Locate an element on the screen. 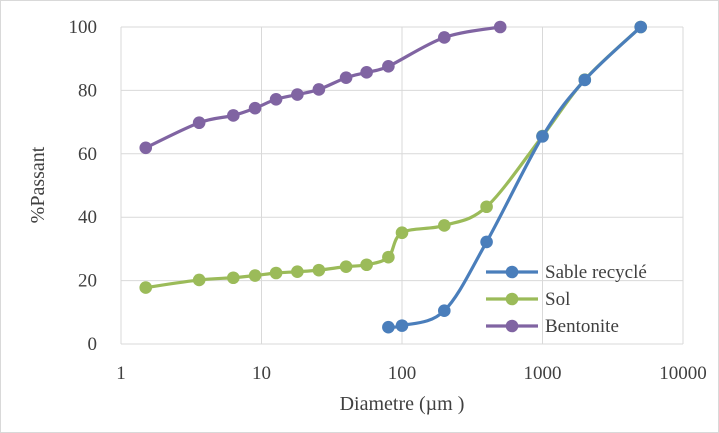  y-tick-label: 60 is located at coordinates (87, 154).